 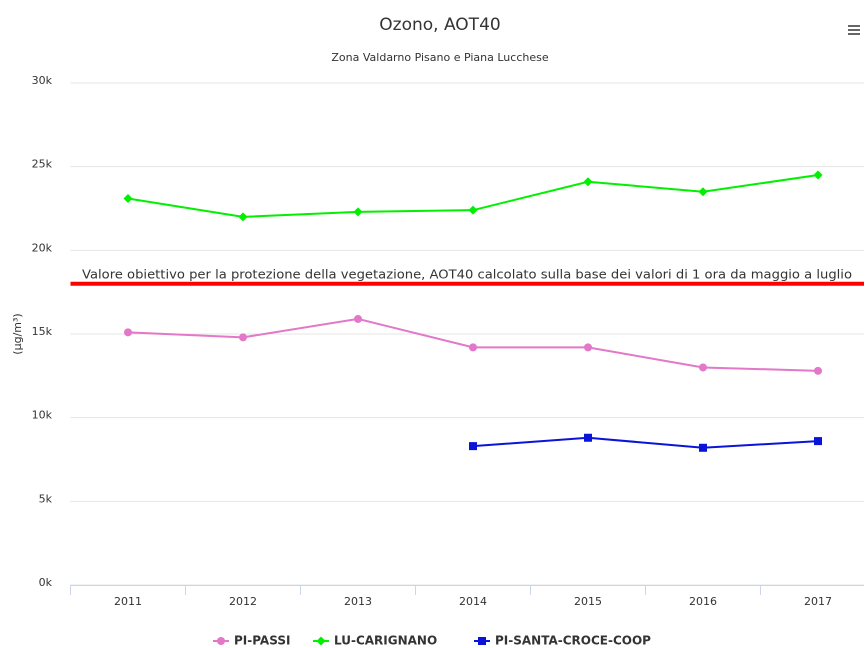 What do you see at coordinates (588, 601) in the screenshot?
I see `x-tick-label: 2015` at bounding box center [588, 601].